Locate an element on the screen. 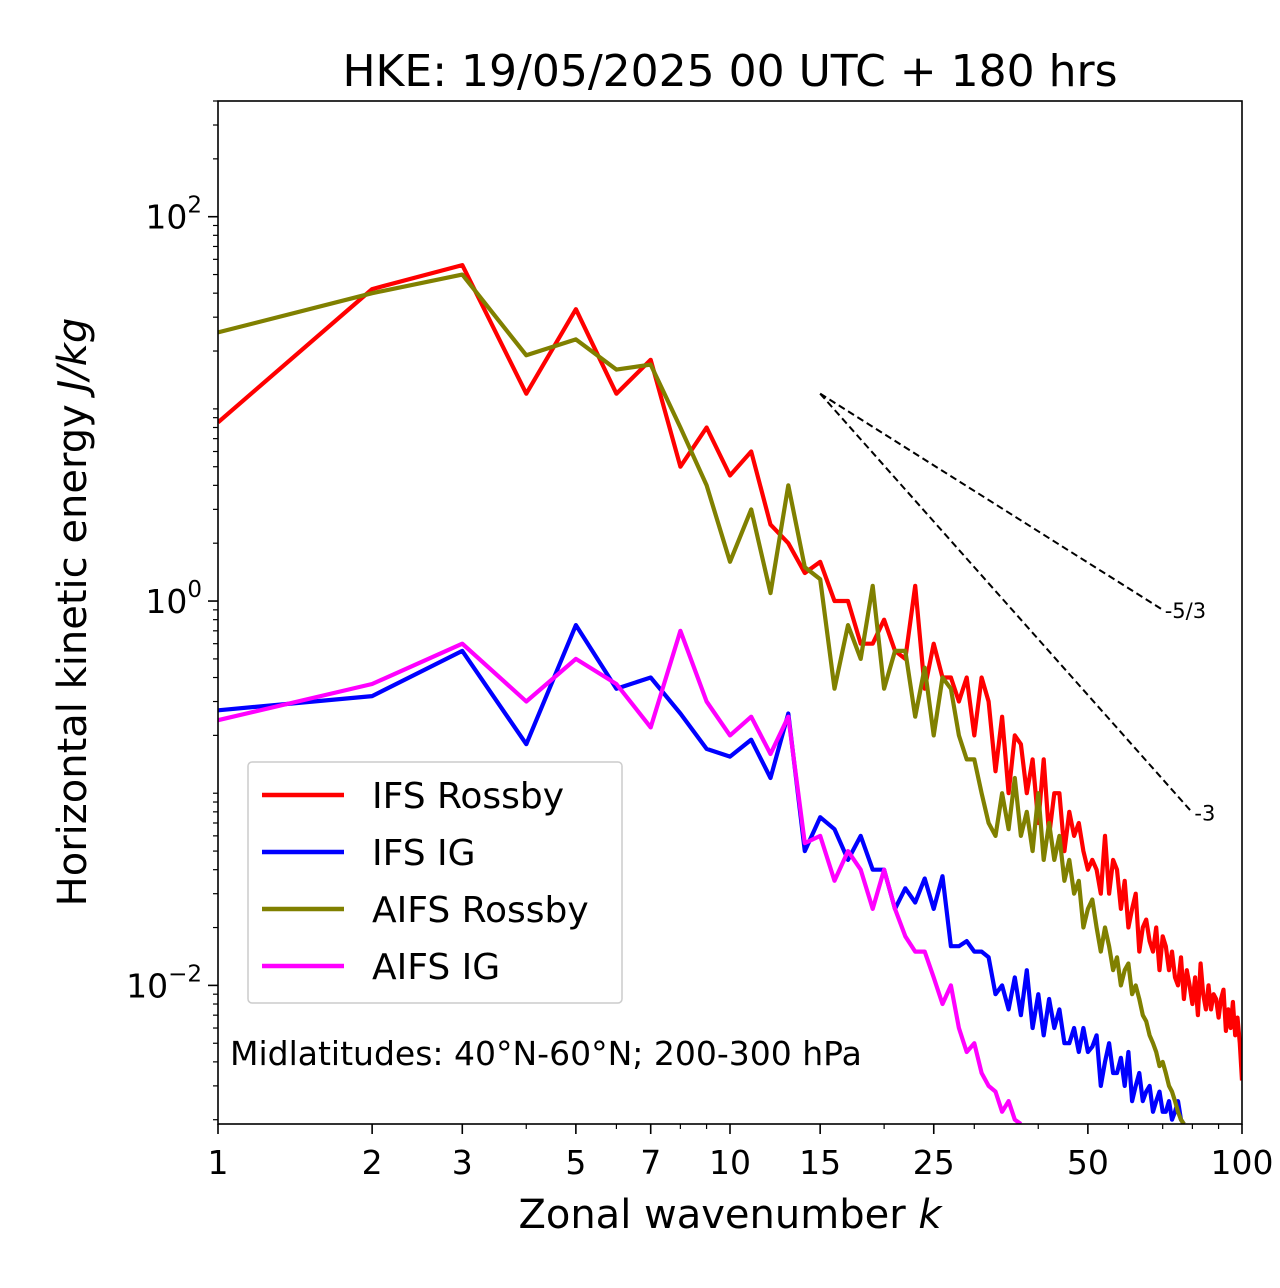  reference-slope-lines: -5/3 -3 is located at coordinates (1017, 609).